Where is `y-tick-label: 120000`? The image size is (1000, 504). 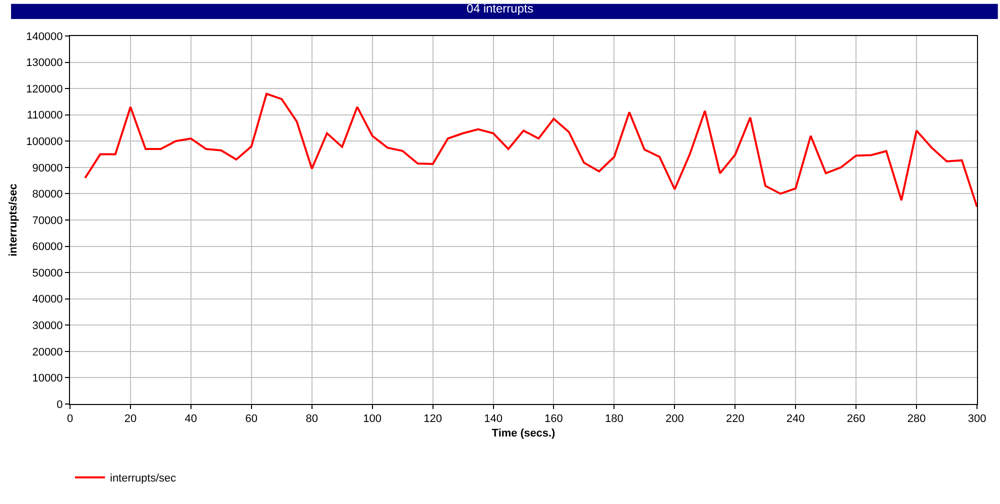 y-tick-label: 120000 is located at coordinates (44, 89).